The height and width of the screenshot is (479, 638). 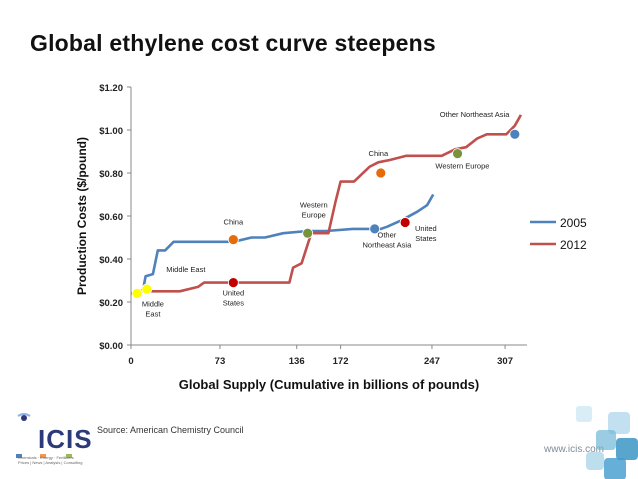 I want to click on website-link: www.icis.com, so click(x=574, y=449).